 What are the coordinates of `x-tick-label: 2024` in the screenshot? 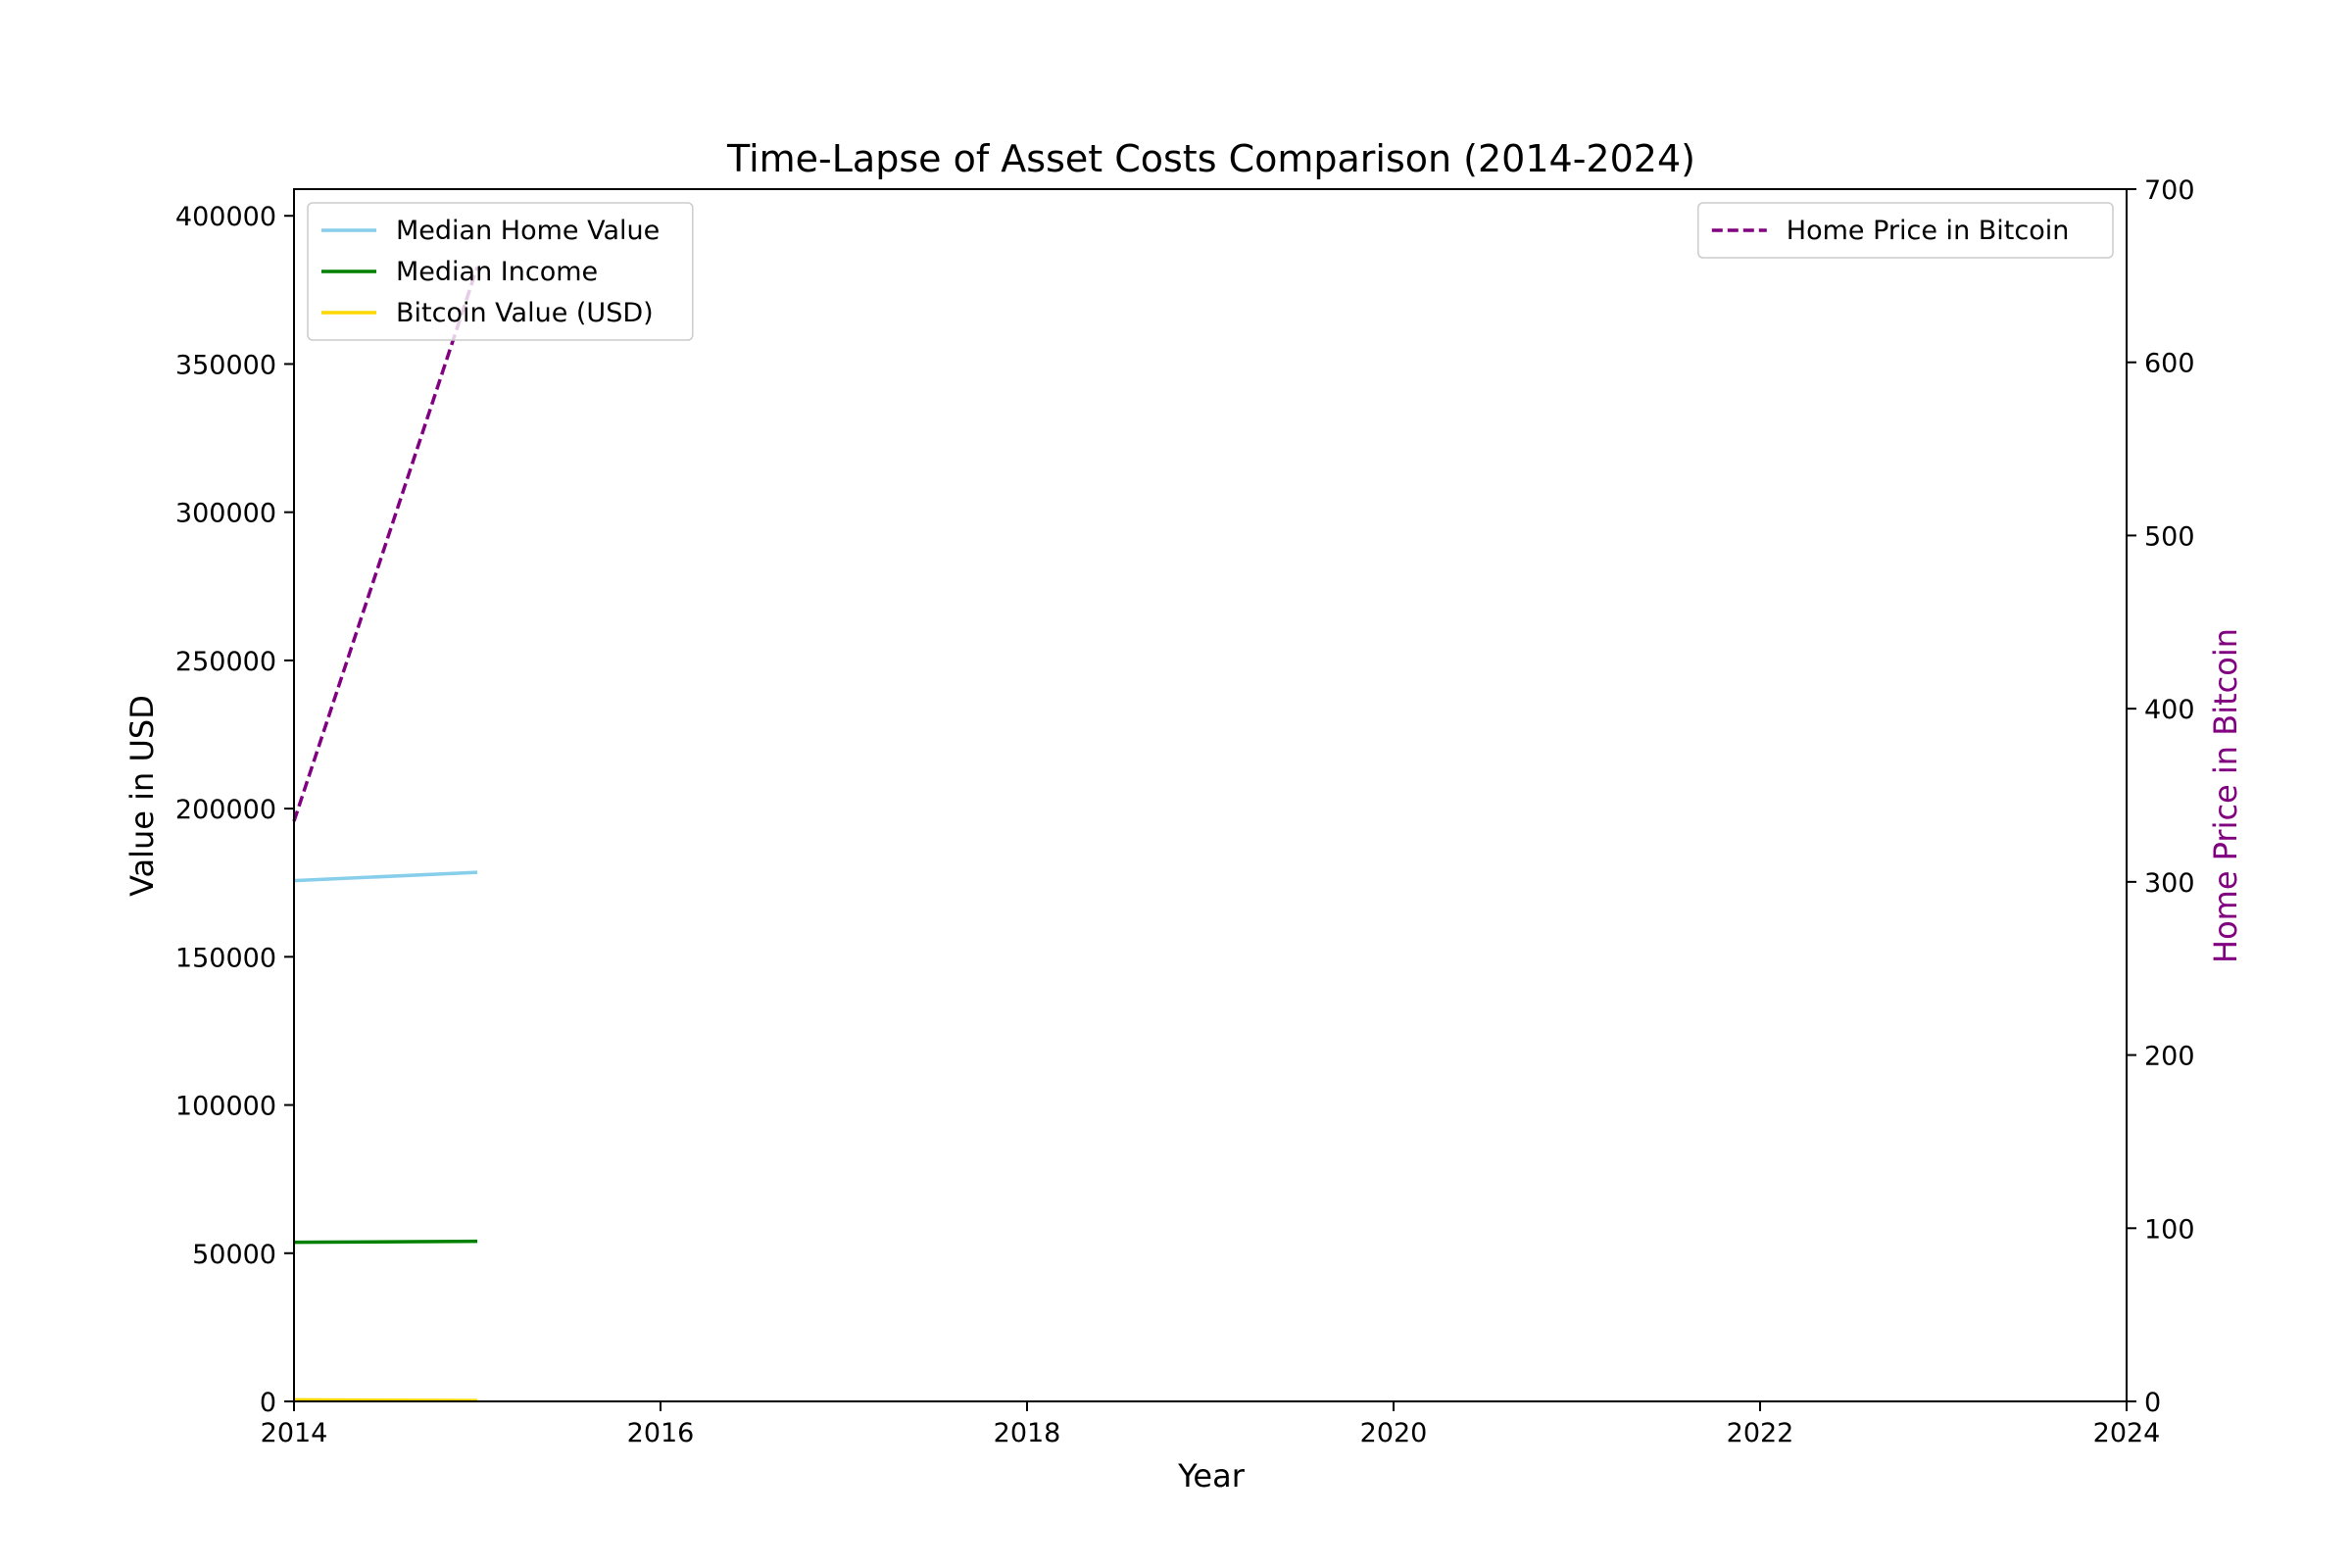 It's located at (2127, 1433).